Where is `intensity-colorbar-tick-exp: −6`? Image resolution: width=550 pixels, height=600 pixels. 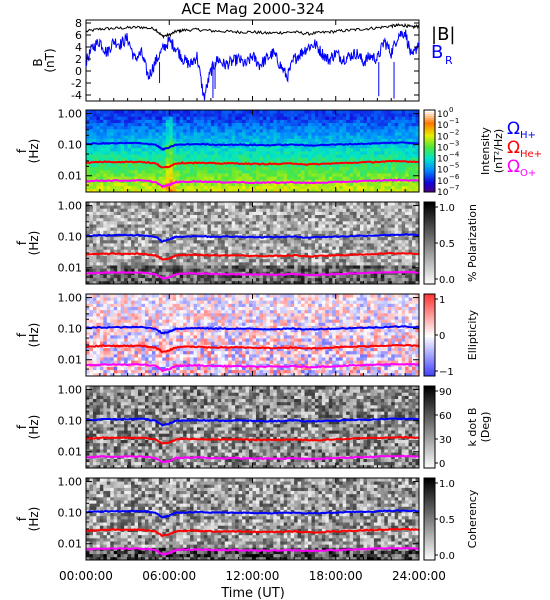
intensity-colorbar-tick-exp: −6 is located at coordinates (454, 177).